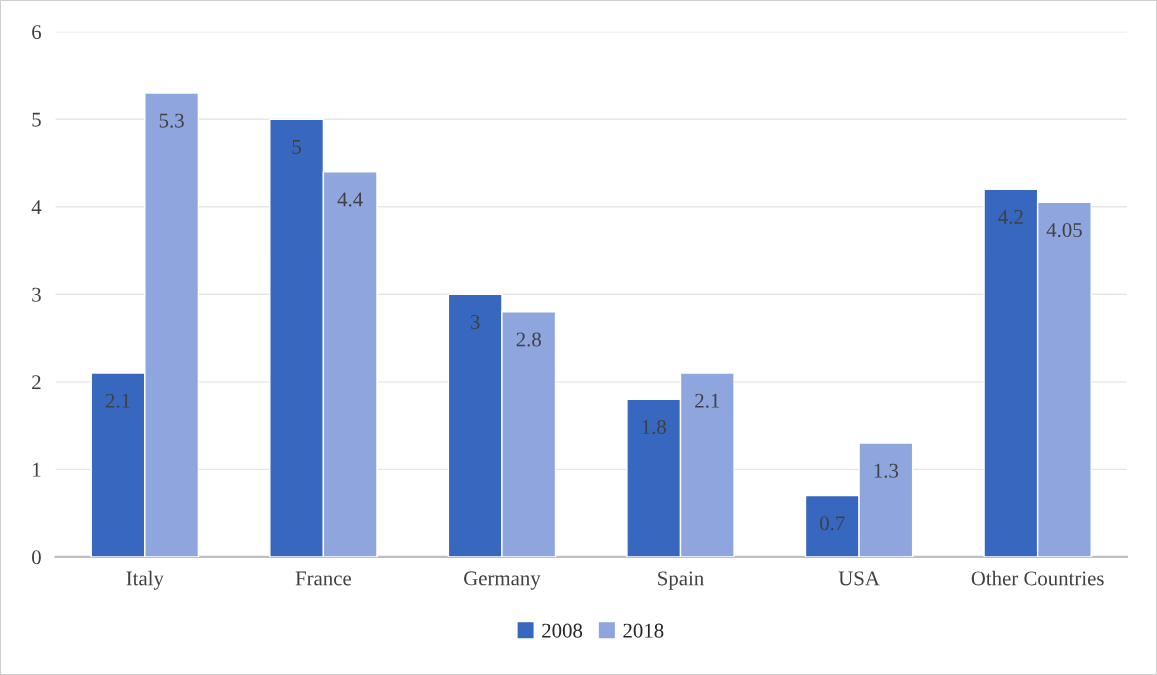  What do you see at coordinates (502, 580) in the screenshot?
I see `x-tick-label: Germany` at bounding box center [502, 580].